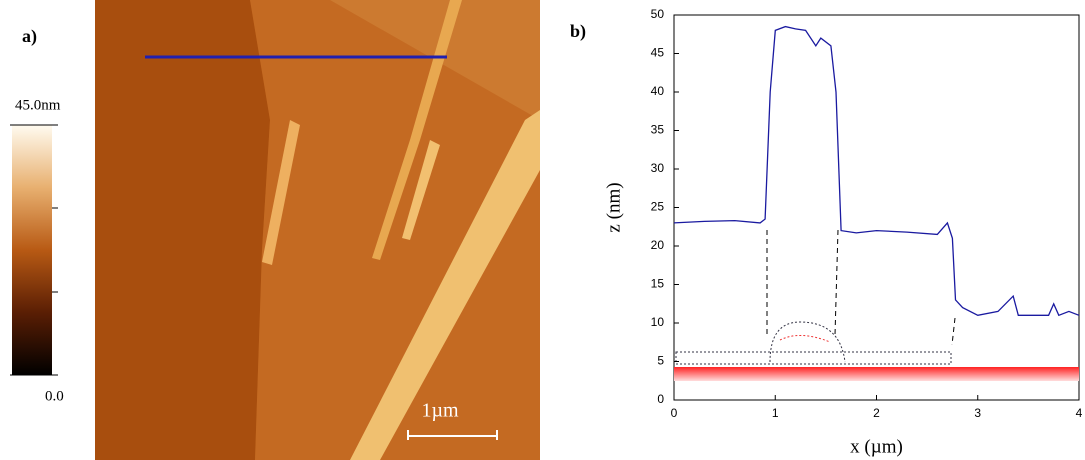 This screenshot has width=1085, height=460. Describe the element at coordinates (452, 435) in the screenshot. I see `scale-bar` at that location.